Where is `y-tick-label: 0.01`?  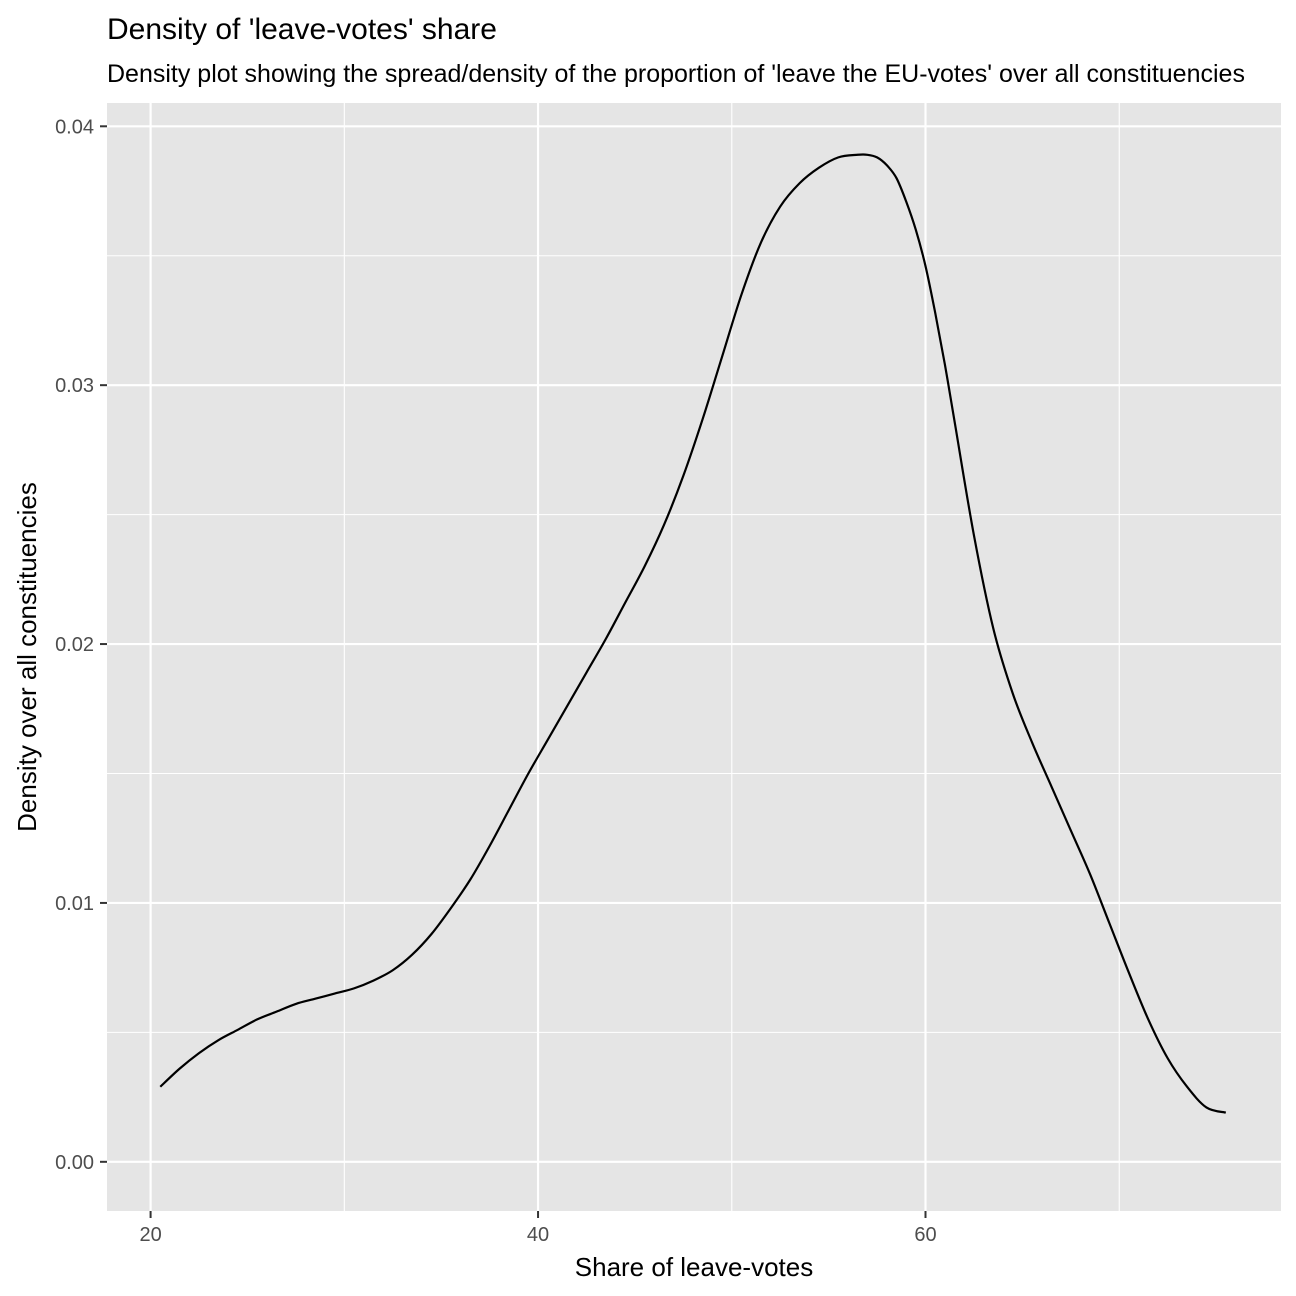 y-tick-label: 0.01 is located at coordinates (74, 904).